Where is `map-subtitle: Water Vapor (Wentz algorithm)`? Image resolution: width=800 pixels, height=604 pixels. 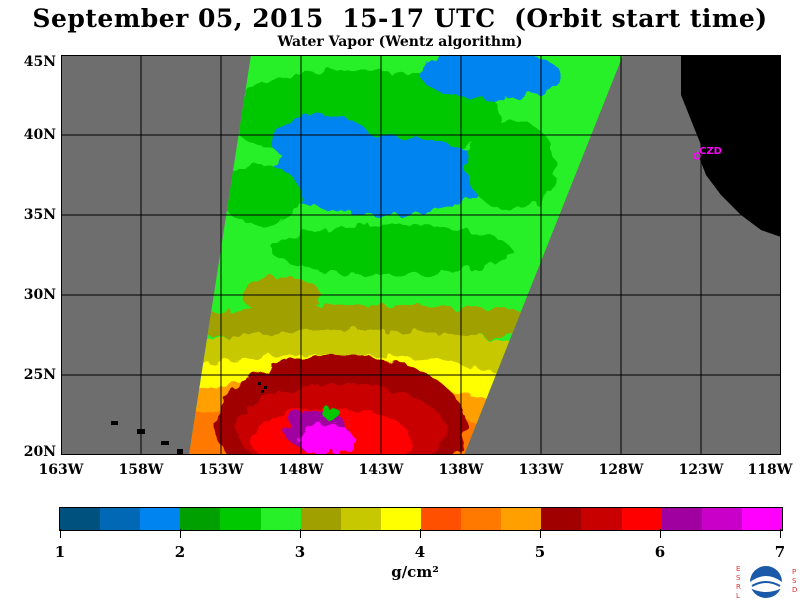
map-subtitle: Water Vapor (Wentz algorithm) is located at coordinates (400, 42).